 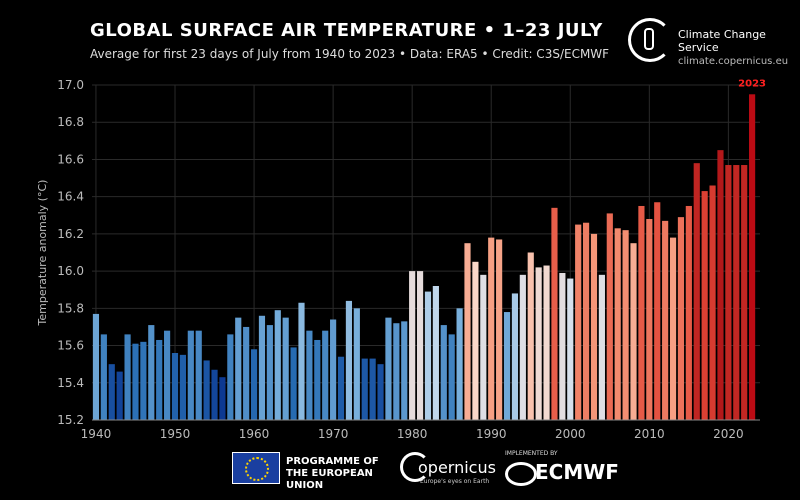 I want to click on thermometer-icon, so click(x=649, y=39).